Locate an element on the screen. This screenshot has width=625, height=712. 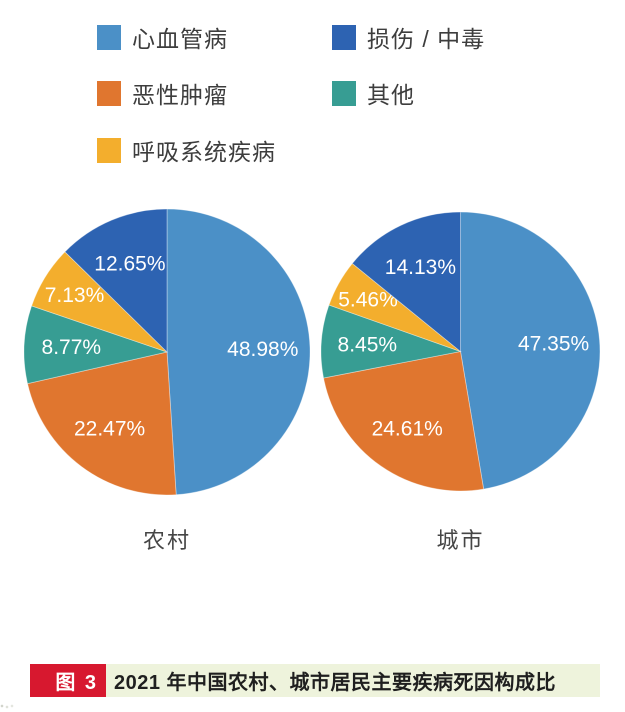
legend-item-cardiovascular: 心血管病 is located at coordinates (162, 37).